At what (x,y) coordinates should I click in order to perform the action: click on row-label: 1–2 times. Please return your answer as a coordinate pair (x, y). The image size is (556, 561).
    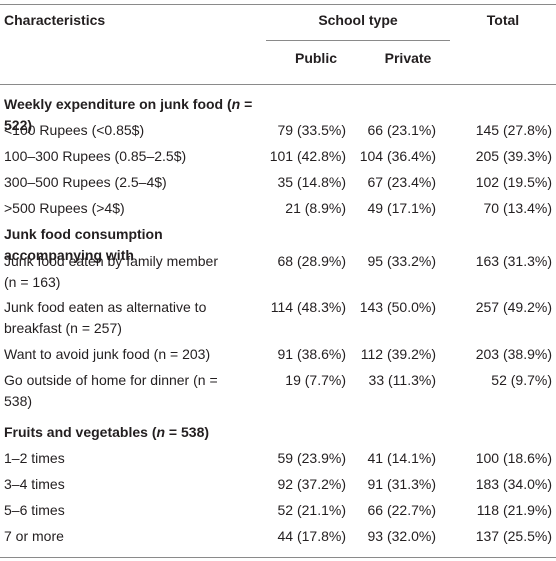
    Looking at the image, I should click on (34, 458).